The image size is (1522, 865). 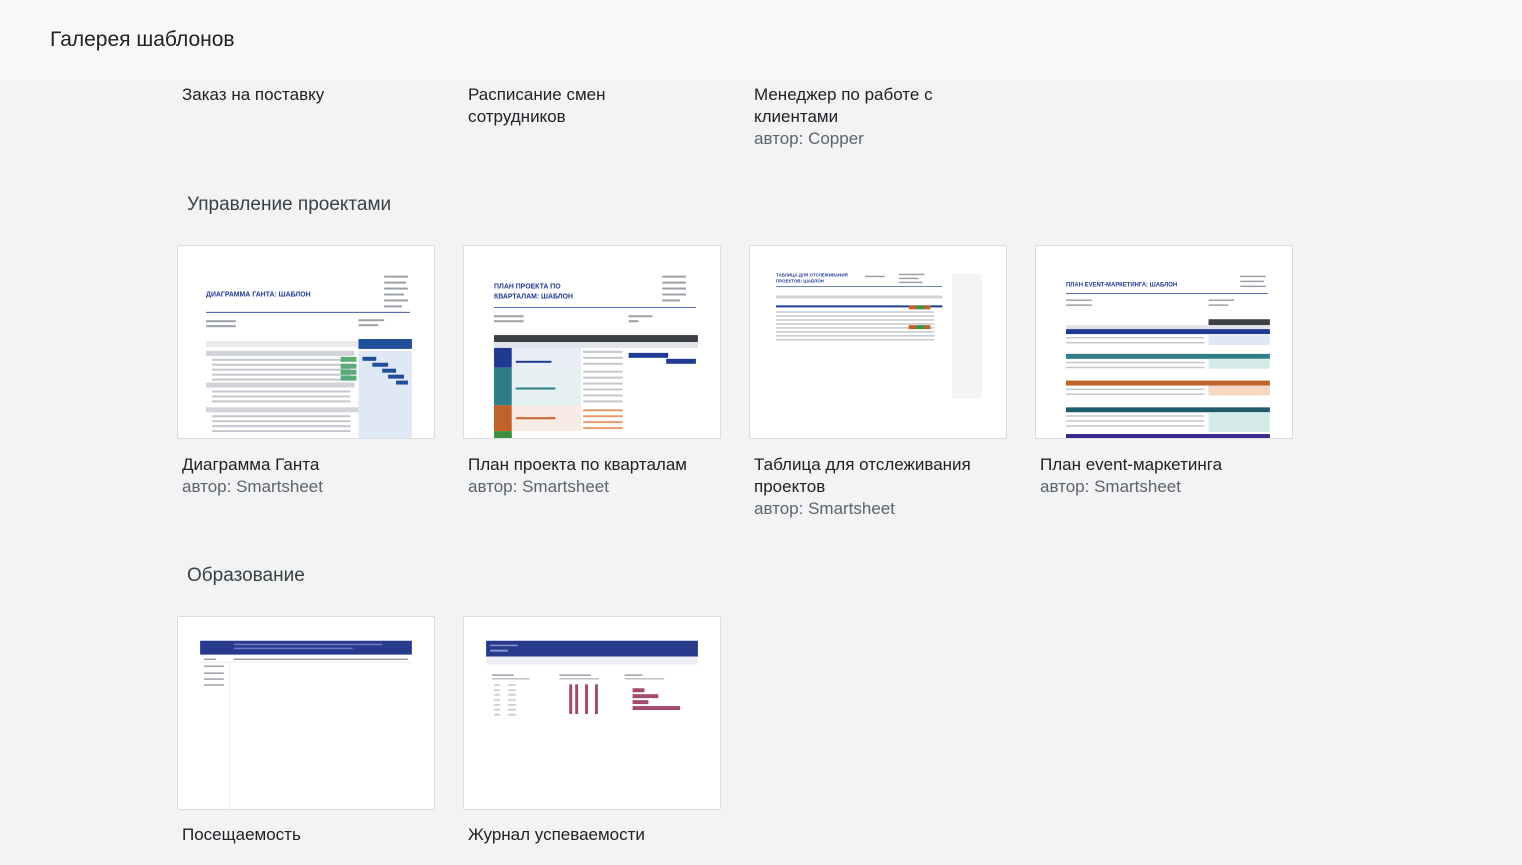 What do you see at coordinates (1131, 464) in the screenshot?
I see `template-title: План event-маркетинга` at bounding box center [1131, 464].